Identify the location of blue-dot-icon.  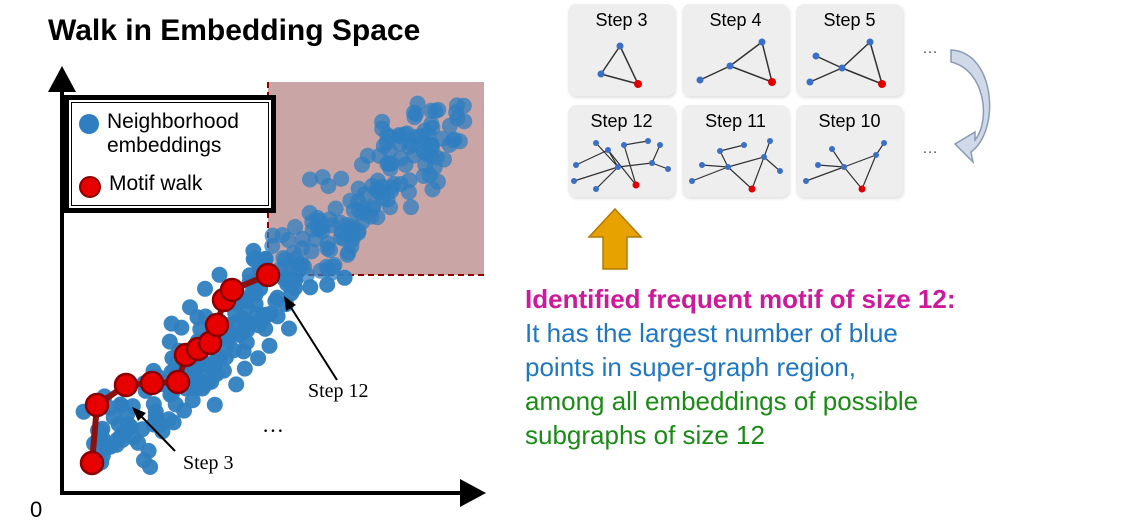
(89, 124).